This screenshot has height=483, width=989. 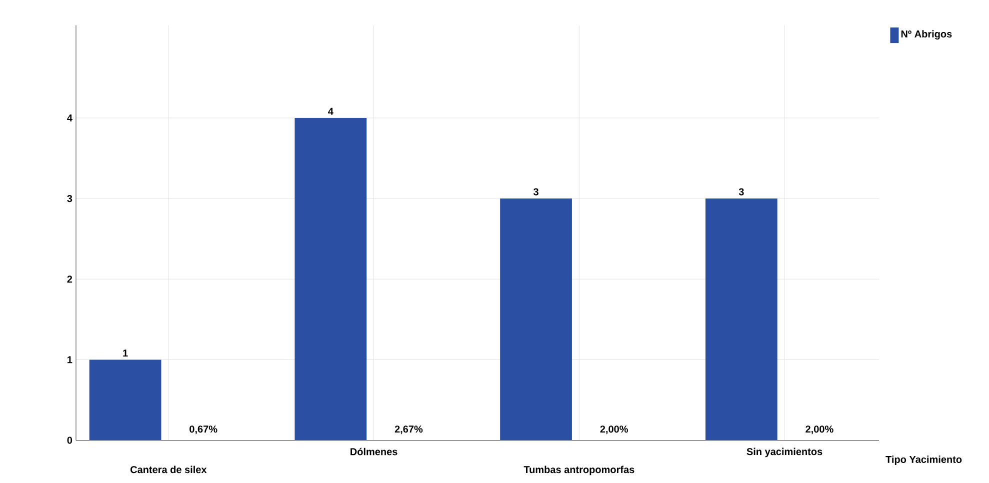 What do you see at coordinates (579, 471) in the screenshot?
I see `x-tick-label: Tumbas antropomorfas` at bounding box center [579, 471].